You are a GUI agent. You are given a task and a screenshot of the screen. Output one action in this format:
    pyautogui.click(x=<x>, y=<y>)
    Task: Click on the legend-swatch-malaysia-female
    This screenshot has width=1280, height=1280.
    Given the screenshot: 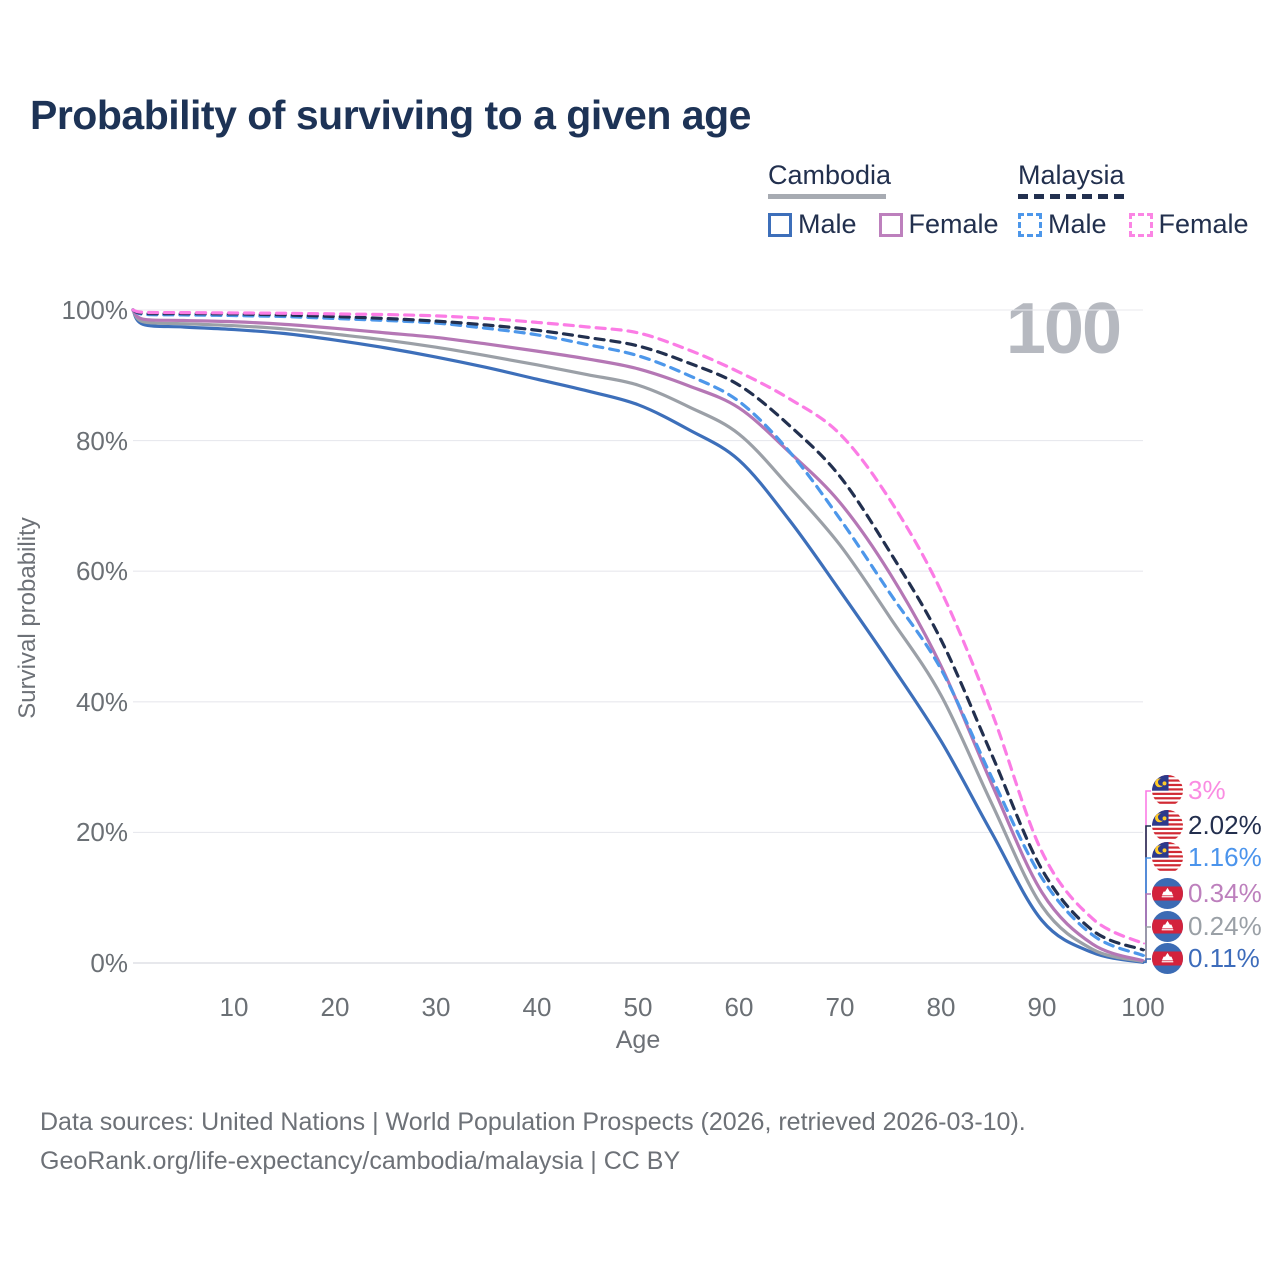 What is the action you would take?
    pyautogui.click(x=1140, y=224)
    